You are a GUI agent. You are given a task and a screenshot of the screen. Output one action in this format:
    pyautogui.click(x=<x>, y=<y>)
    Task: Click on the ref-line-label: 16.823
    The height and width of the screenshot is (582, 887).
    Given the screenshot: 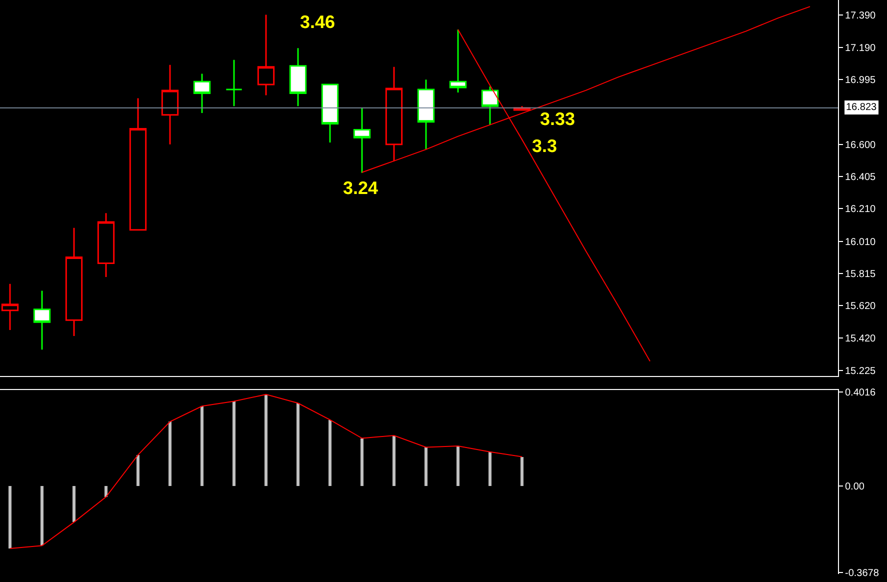 What is the action you would take?
    pyautogui.click(x=862, y=107)
    